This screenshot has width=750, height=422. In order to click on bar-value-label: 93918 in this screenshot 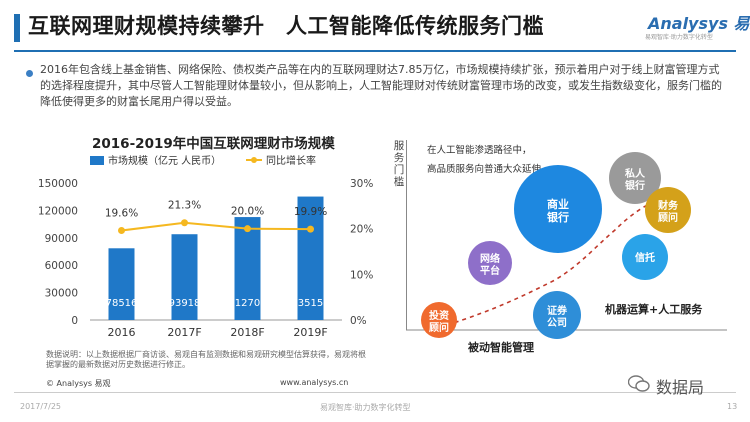, I will do `click(185, 303)`.